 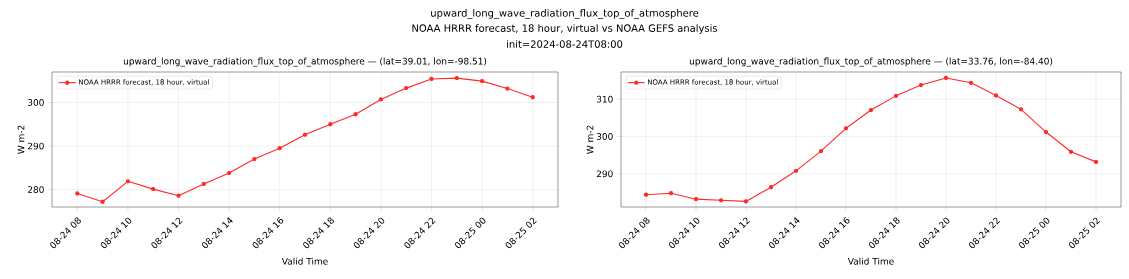 What do you see at coordinates (565, 29) in the screenshot?
I see `text: NOAA HRRR forecast, 18 hour, virtual vs NOAA GEFS analysis` at bounding box center [565, 29].